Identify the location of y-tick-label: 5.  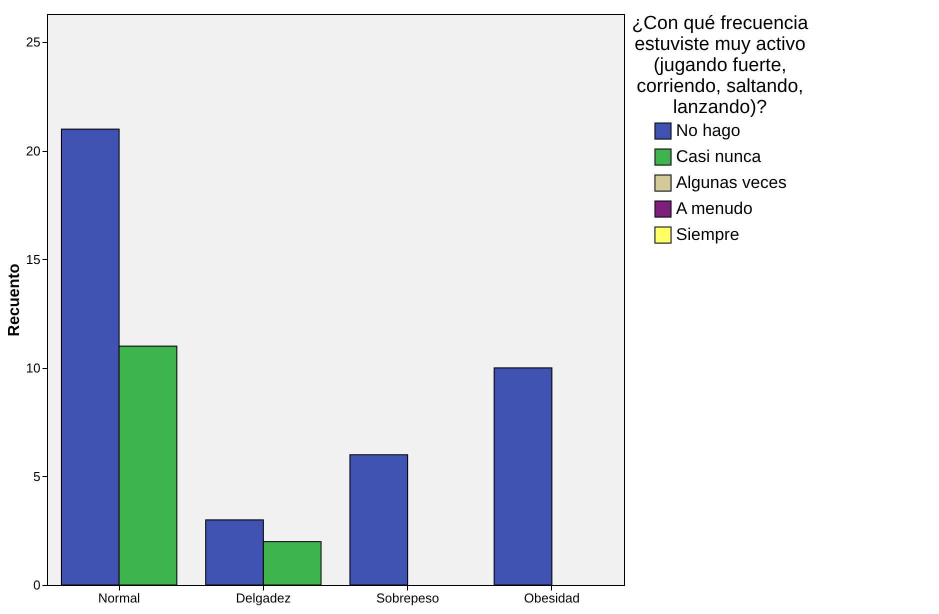
(36, 476).